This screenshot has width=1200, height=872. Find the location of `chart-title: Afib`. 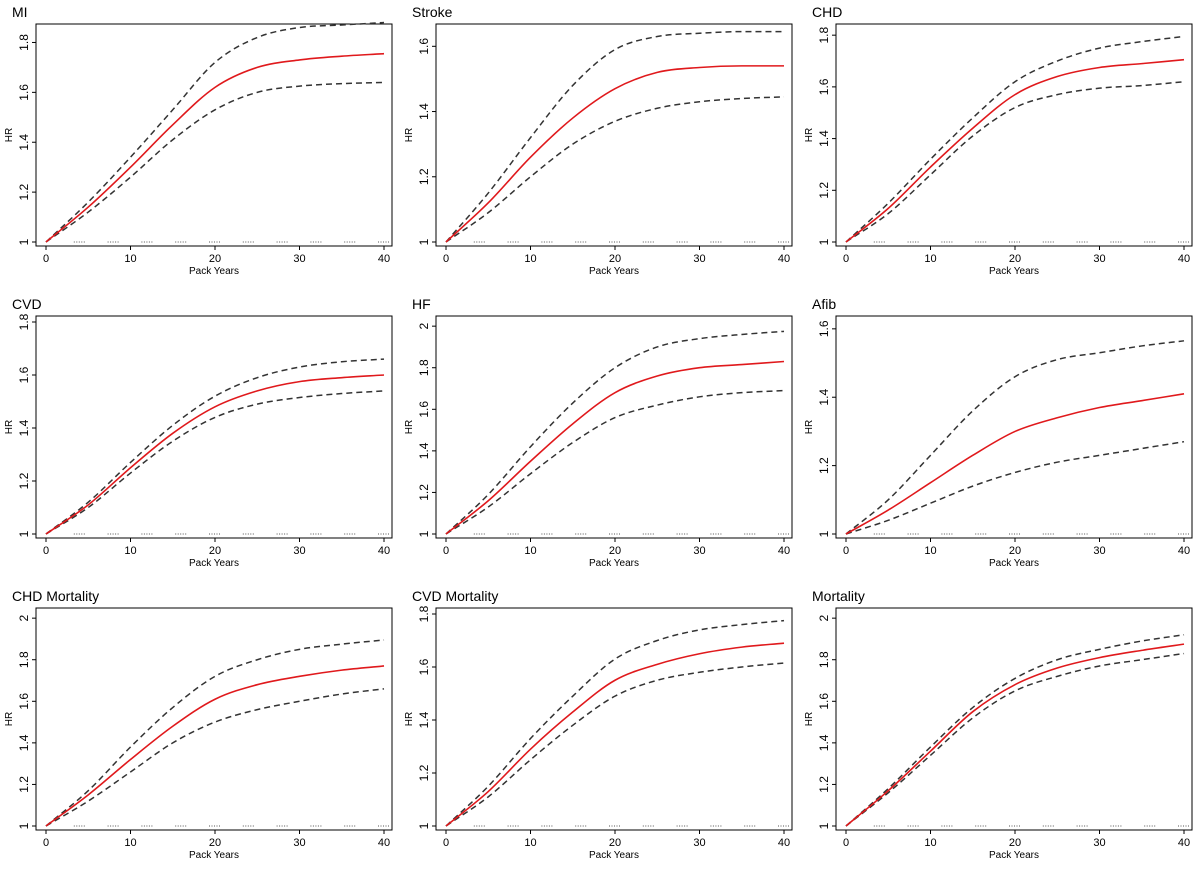

chart-title: Afib is located at coordinates (824, 304).